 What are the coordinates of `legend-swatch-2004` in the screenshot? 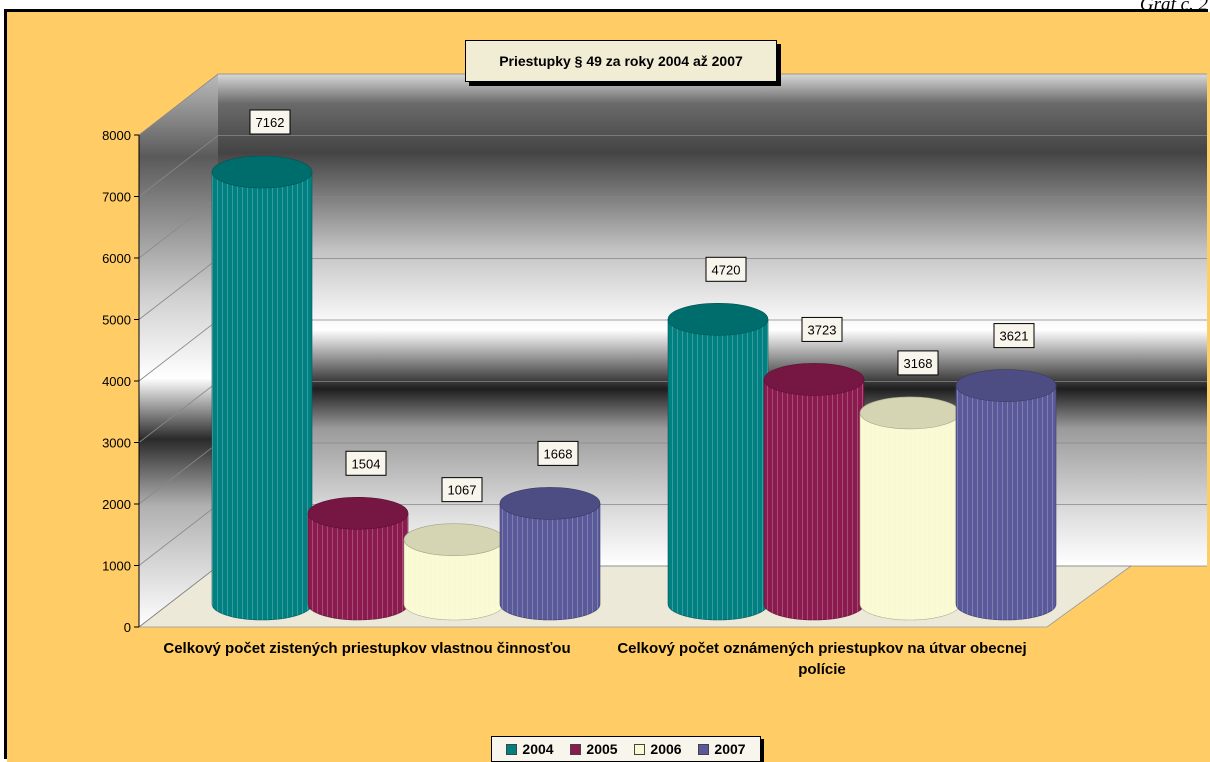 It's located at (512, 749).